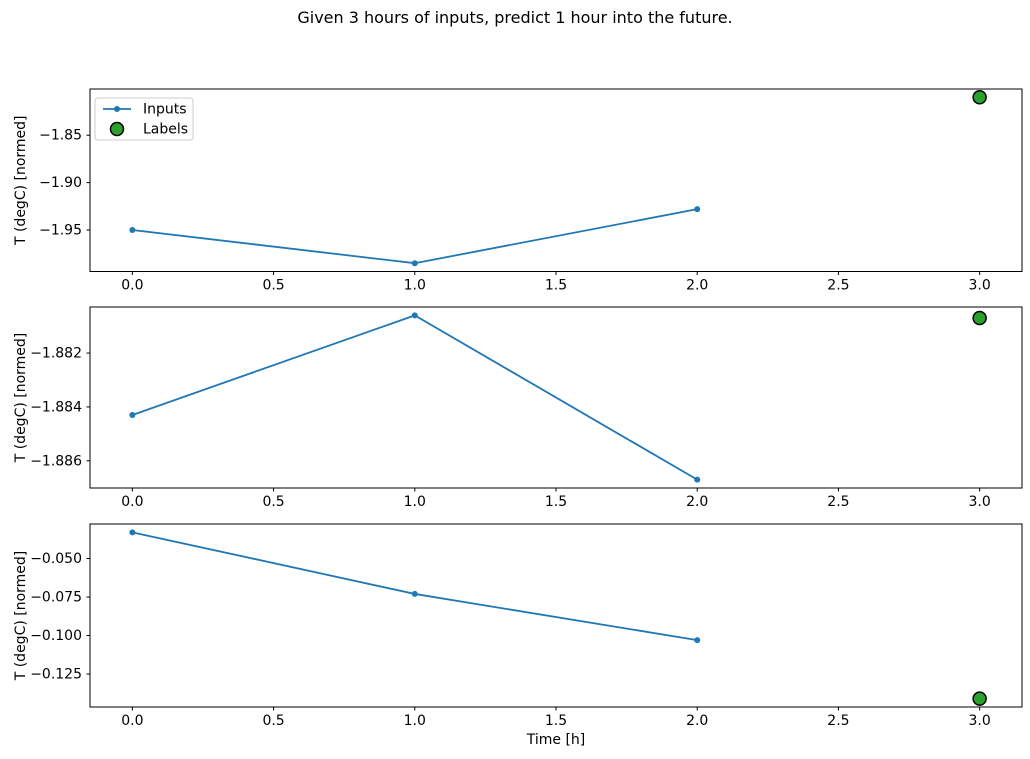 The width and height of the screenshot is (1030, 759). Describe the element at coordinates (56, 598) in the screenshot. I see `y-tick-label: −0.075` at that location.